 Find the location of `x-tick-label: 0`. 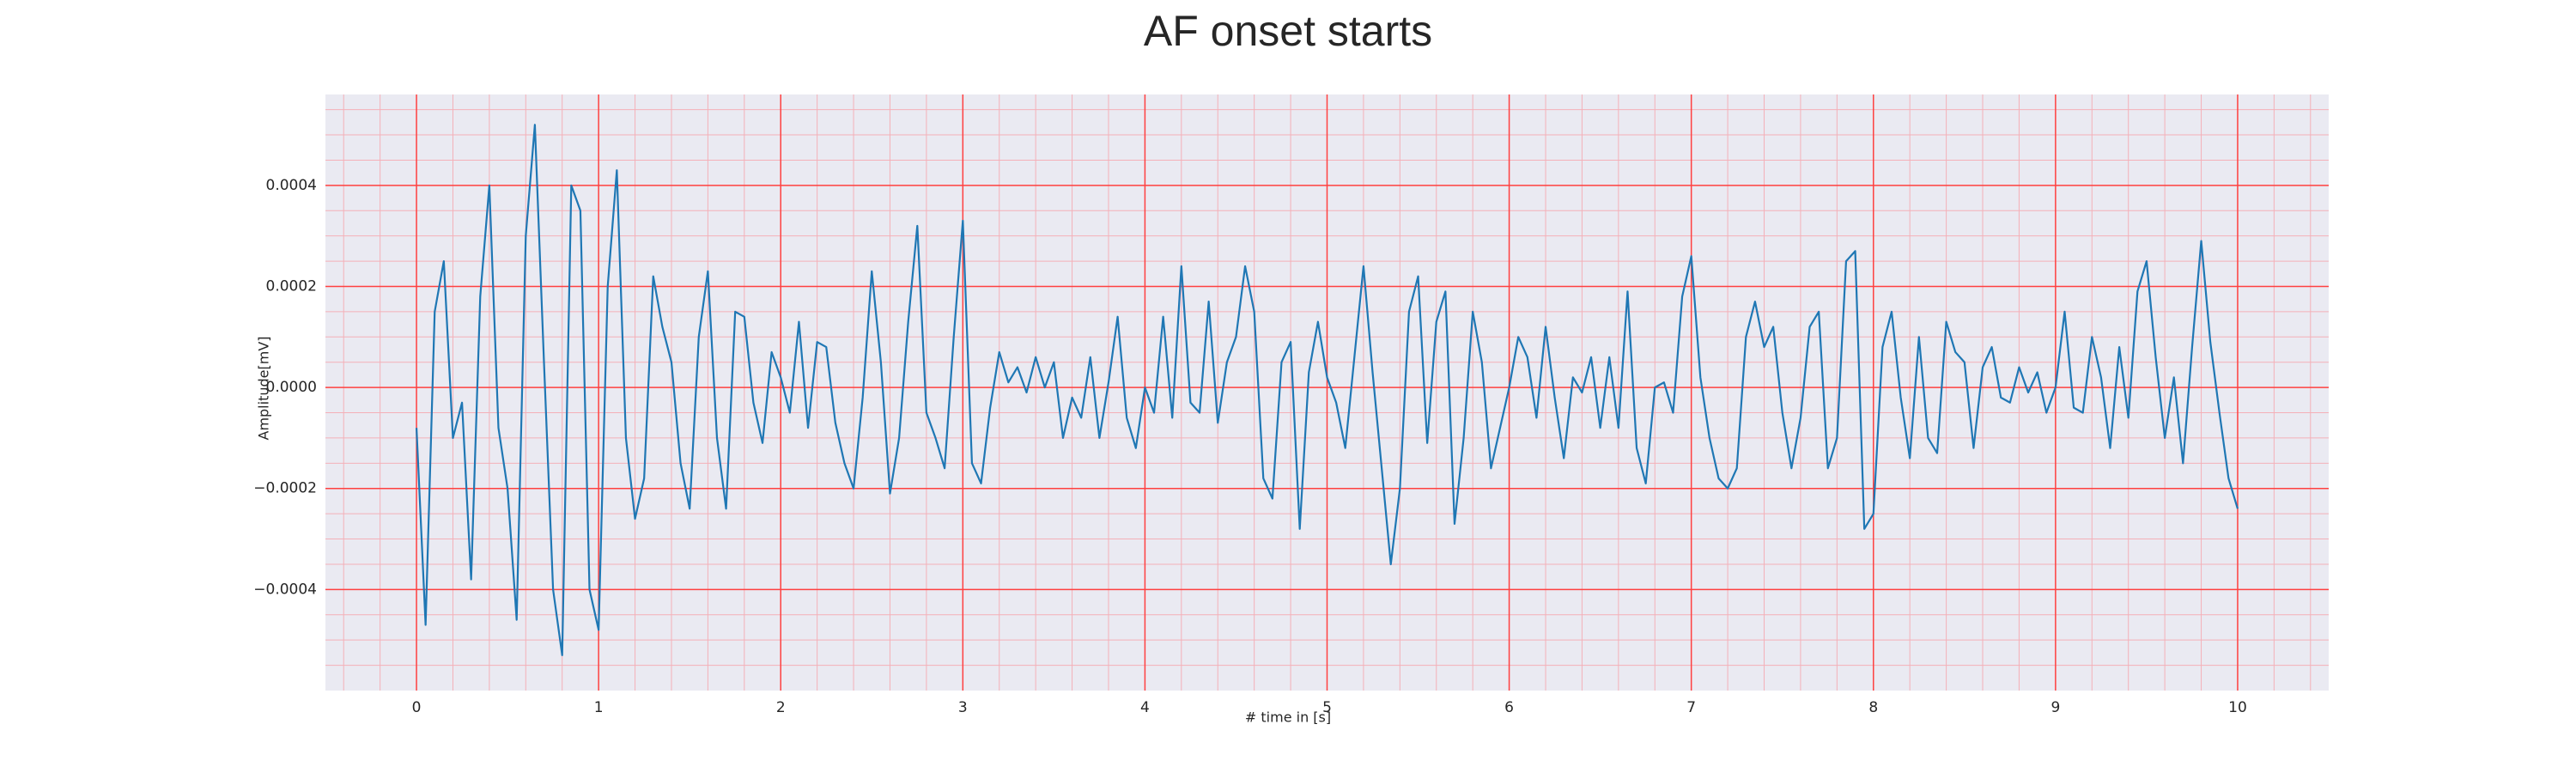

x-tick-label: 0 is located at coordinates (417, 707).